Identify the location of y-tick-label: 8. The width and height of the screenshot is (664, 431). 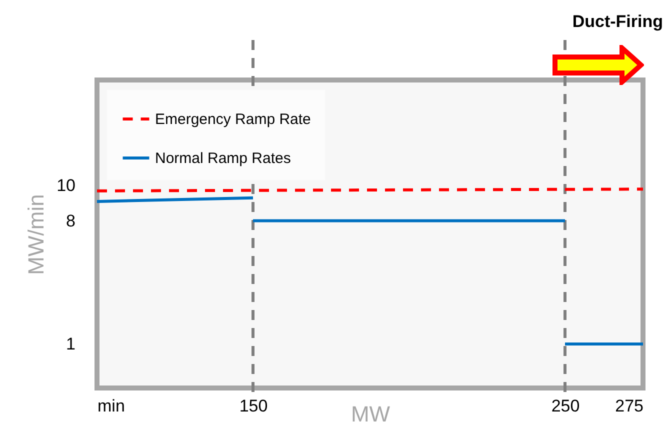
(71, 220).